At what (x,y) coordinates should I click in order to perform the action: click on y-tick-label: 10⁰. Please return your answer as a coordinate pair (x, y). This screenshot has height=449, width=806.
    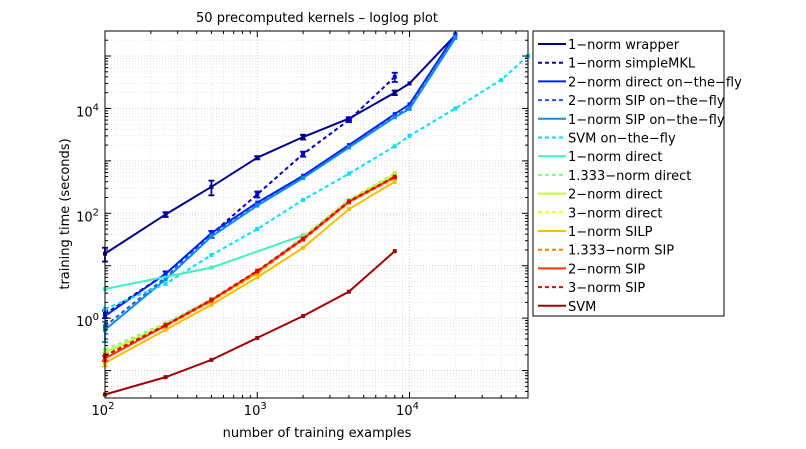
    Looking at the image, I should click on (87, 321).